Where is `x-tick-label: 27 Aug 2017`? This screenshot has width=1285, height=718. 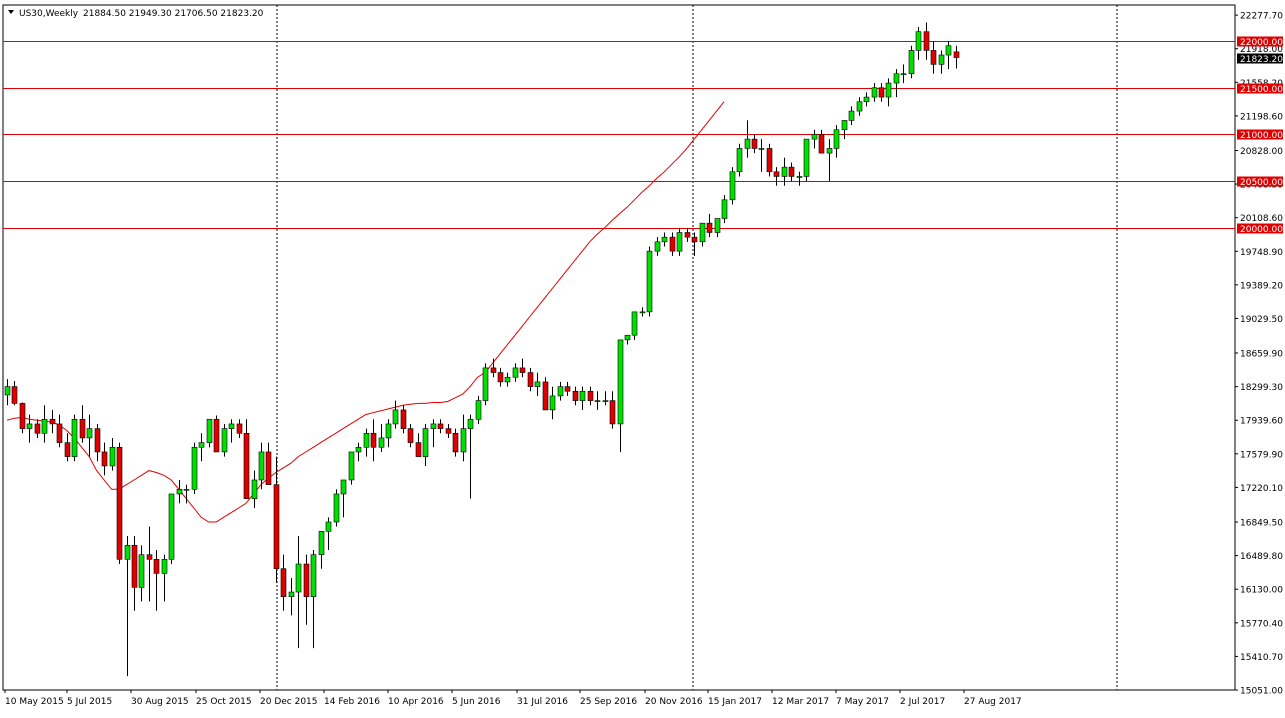 x-tick-label: 27 Aug 2017 is located at coordinates (993, 702).